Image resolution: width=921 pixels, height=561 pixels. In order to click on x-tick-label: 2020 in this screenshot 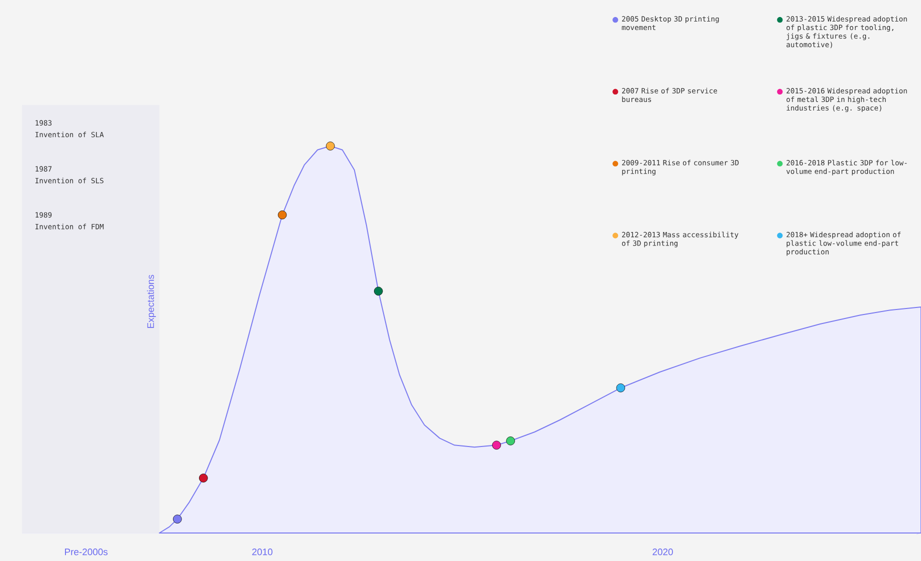, I will do `click(662, 552)`.